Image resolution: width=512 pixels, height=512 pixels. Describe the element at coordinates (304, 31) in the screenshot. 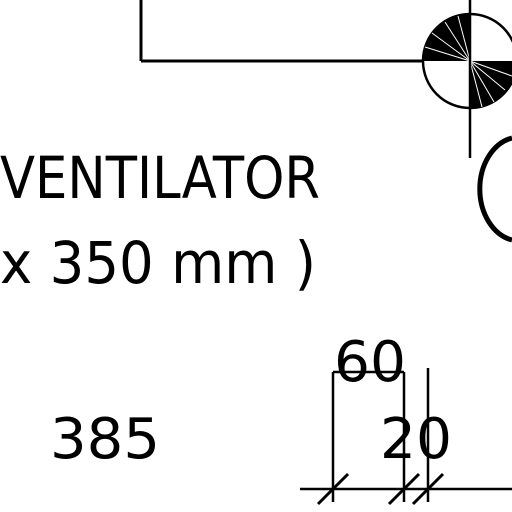

I see `equipment-outline` at that location.